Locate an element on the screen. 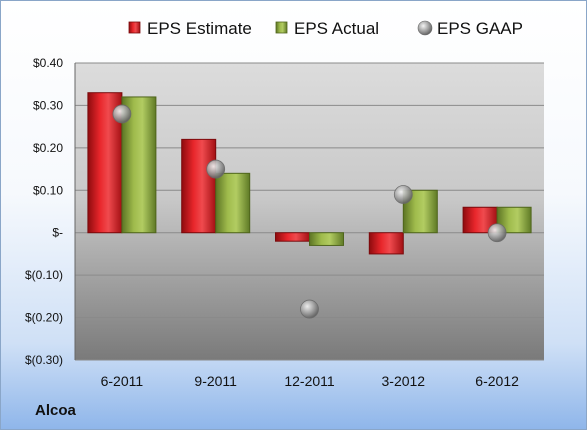 The image size is (587, 430). legend: EPS Estimate EPS Actual EPS GAAP is located at coordinates (325, 28).